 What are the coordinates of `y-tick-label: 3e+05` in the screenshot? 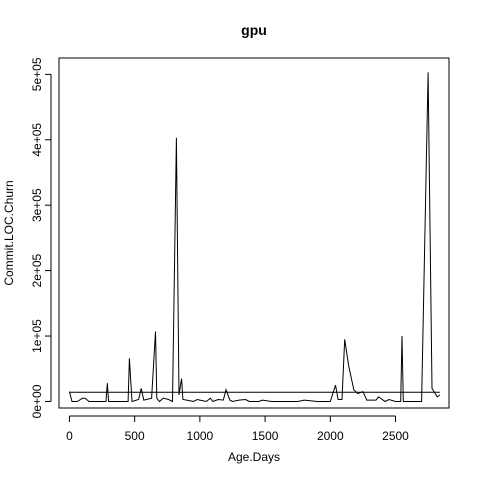 It's located at (37, 205).